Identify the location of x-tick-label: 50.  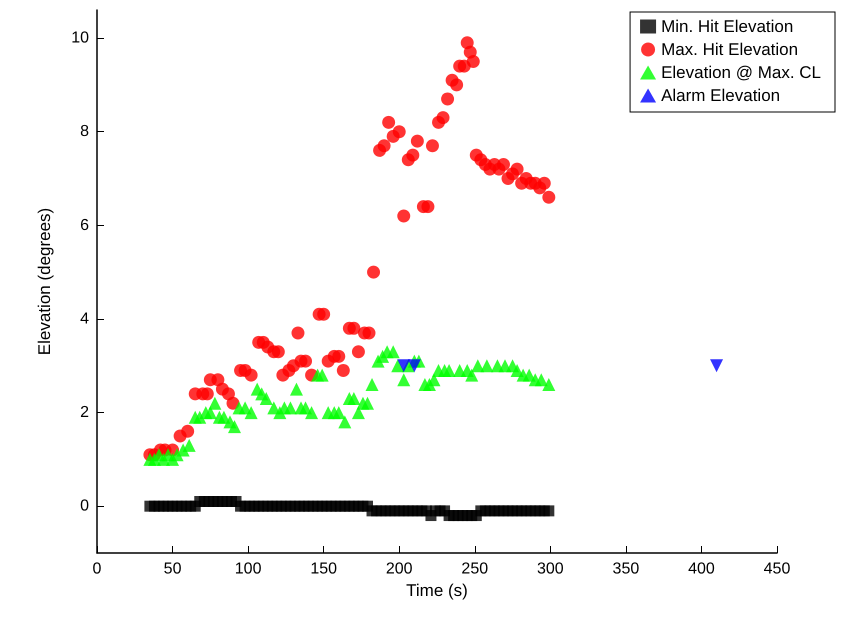
(173, 569).